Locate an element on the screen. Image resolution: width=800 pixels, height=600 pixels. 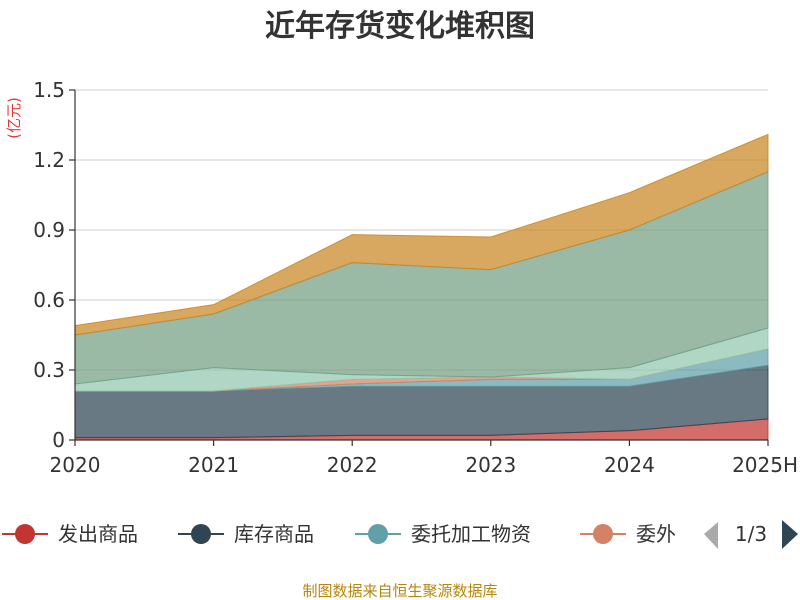
legend-item-3: 委托加工物资 is located at coordinates (443, 534).